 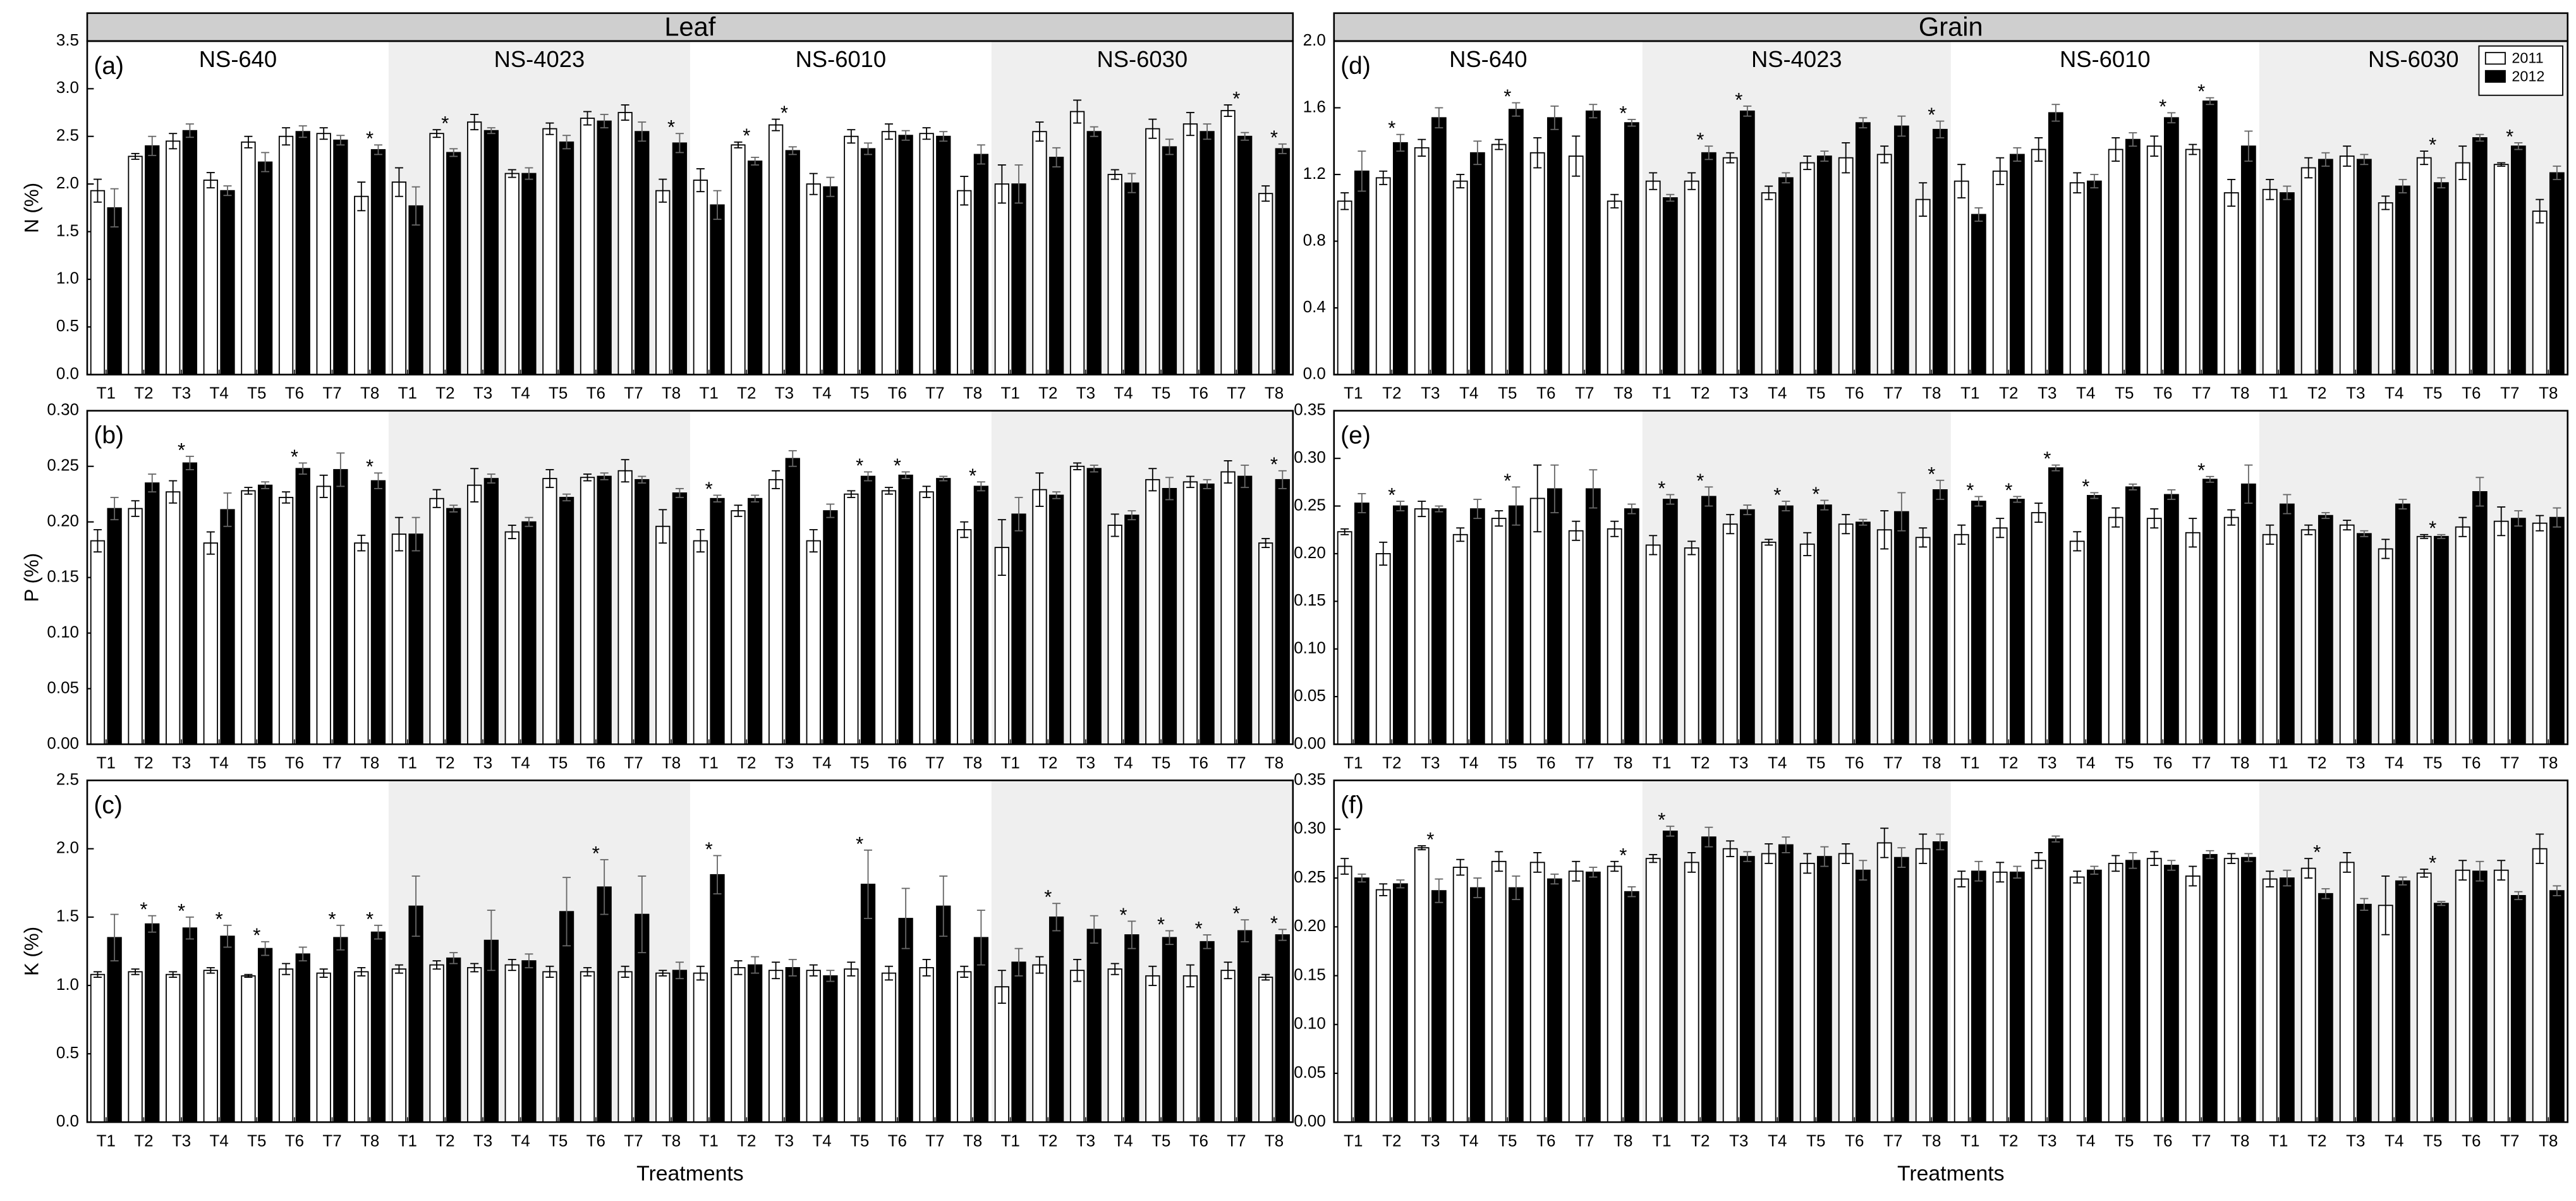 What do you see at coordinates (1310, 647) in the screenshot?
I see `y-tick-label: 0.10` at bounding box center [1310, 647].